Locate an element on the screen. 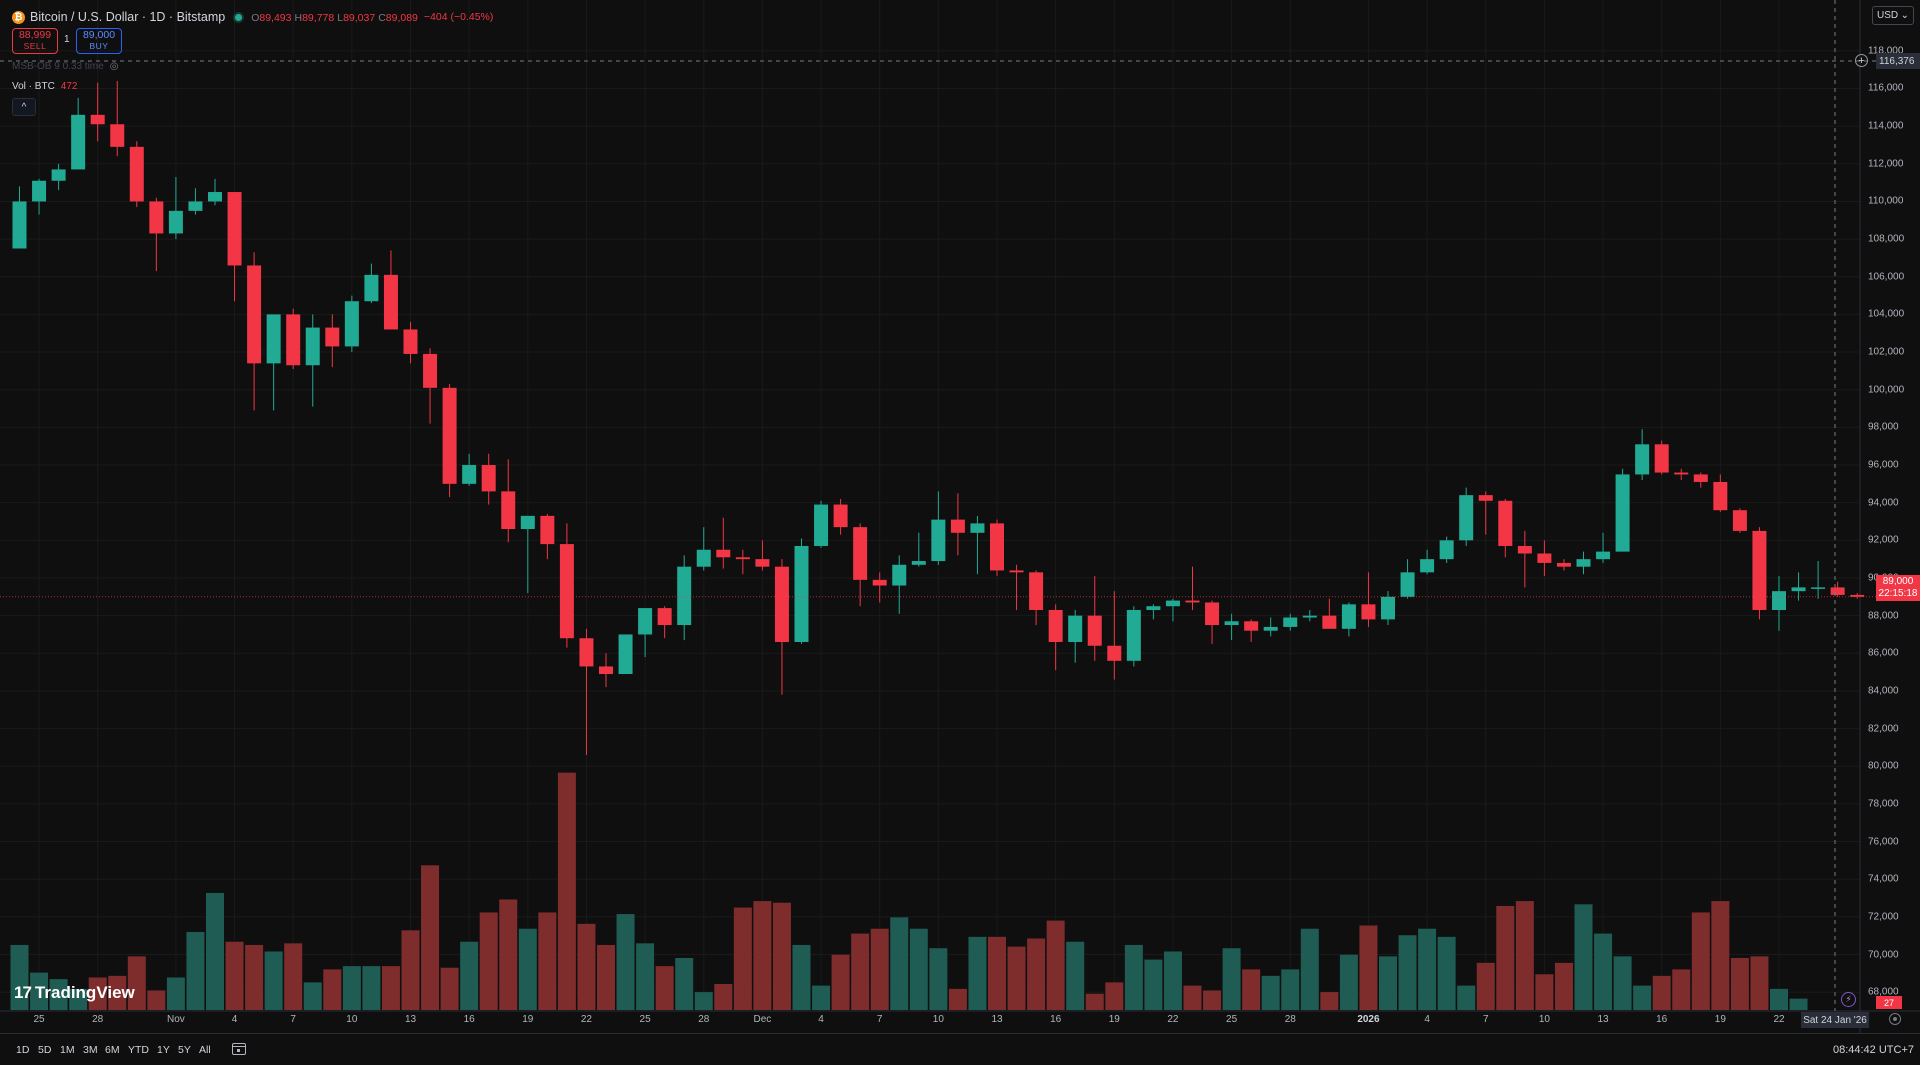  time-tick-label: 7 is located at coordinates (1485, 1019).